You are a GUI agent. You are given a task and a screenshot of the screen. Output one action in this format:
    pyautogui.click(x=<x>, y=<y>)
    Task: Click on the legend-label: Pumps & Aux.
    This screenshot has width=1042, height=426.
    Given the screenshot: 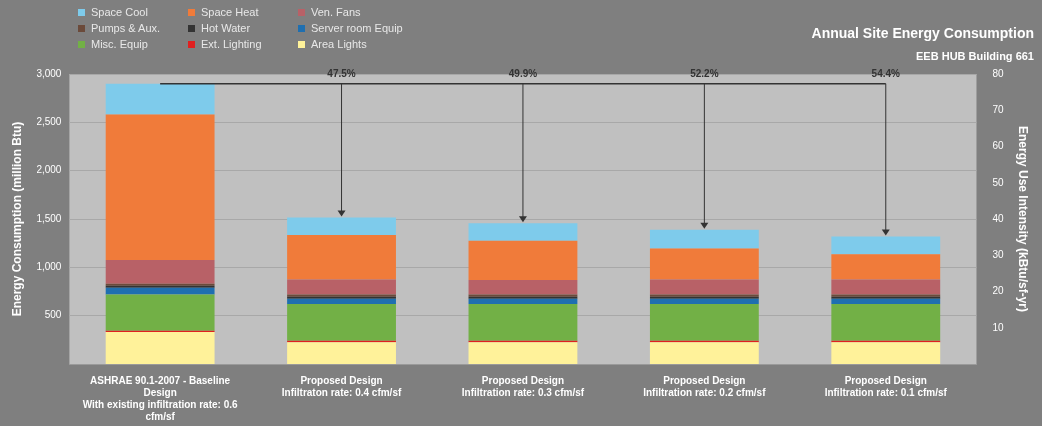 What is the action you would take?
    pyautogui.click(x=126, y=28)
    